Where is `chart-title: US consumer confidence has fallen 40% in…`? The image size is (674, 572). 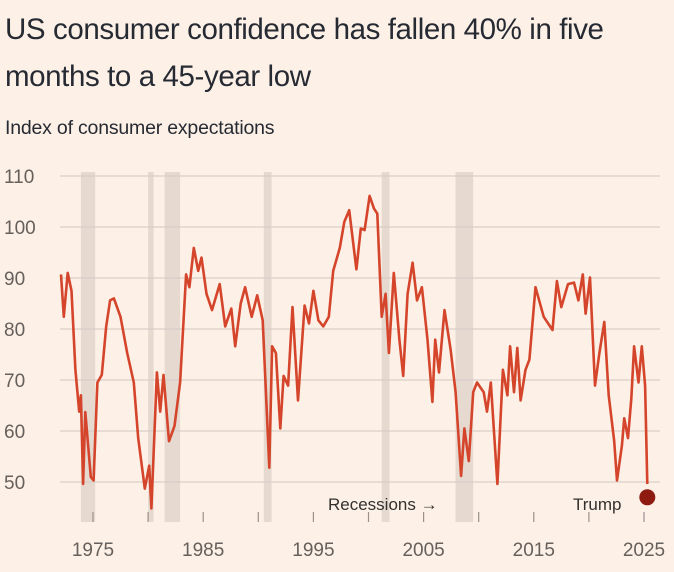 chart-title: US consumer confidence has fallen 40% in… is located at coordinates (304, 53).